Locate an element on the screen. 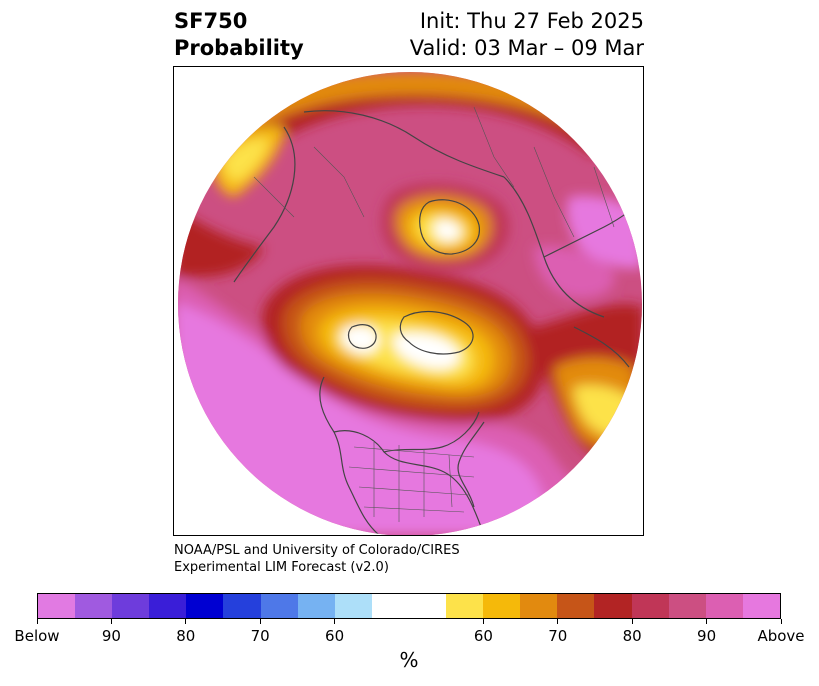  country-borders is located at coordinates (434, 172).